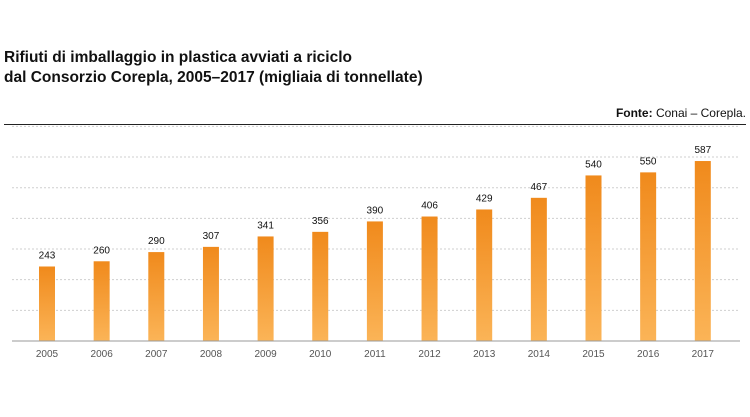 The height and width of the screenshot is (417, 750). Describe the element at coordinates (265, 354) in the screenshot. I see `x-tick-label-2009: 2009` at that location.